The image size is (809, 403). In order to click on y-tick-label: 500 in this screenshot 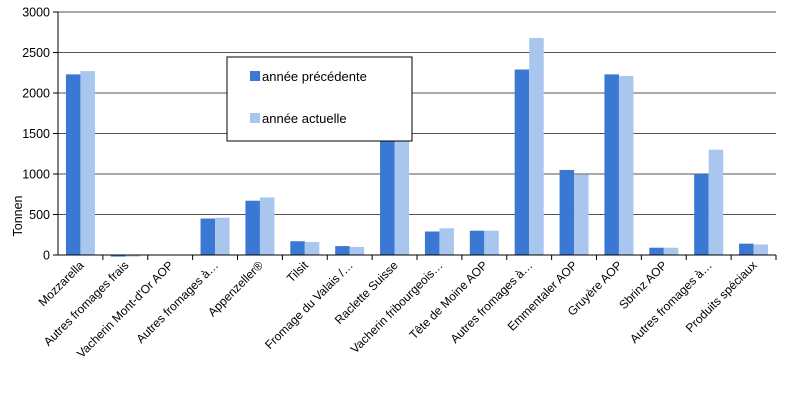, I will do `click(39, 215)`.